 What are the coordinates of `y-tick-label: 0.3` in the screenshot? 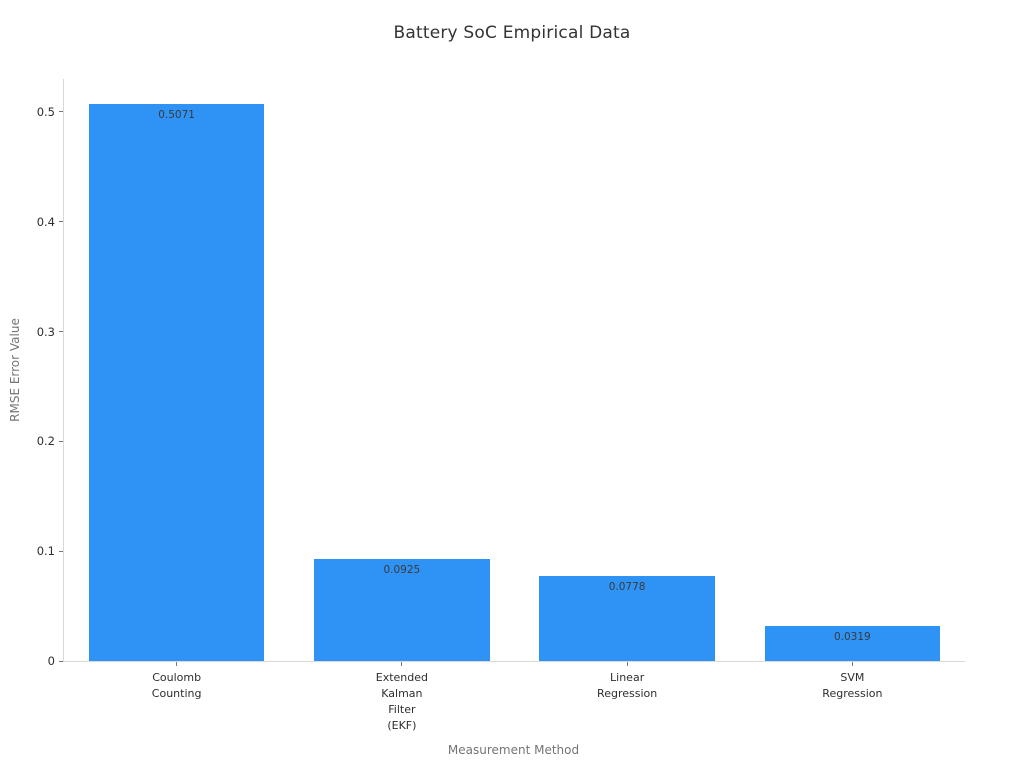 It's located at (45, 331).